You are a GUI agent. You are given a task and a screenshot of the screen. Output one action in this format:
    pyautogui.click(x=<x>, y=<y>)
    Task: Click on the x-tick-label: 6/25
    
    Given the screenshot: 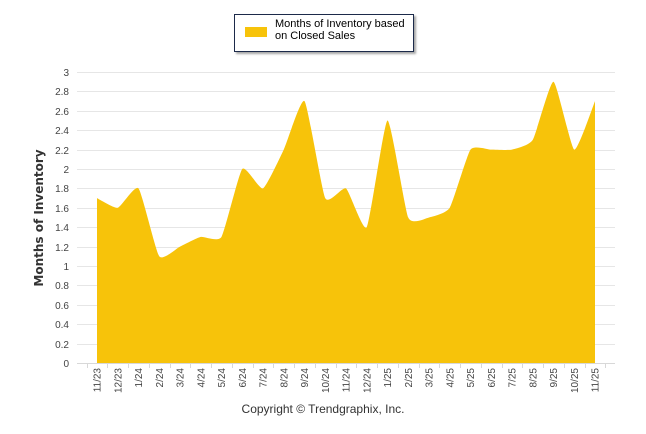 What is the action you would take?
    pyautogui.click(x=492, y=378)
    